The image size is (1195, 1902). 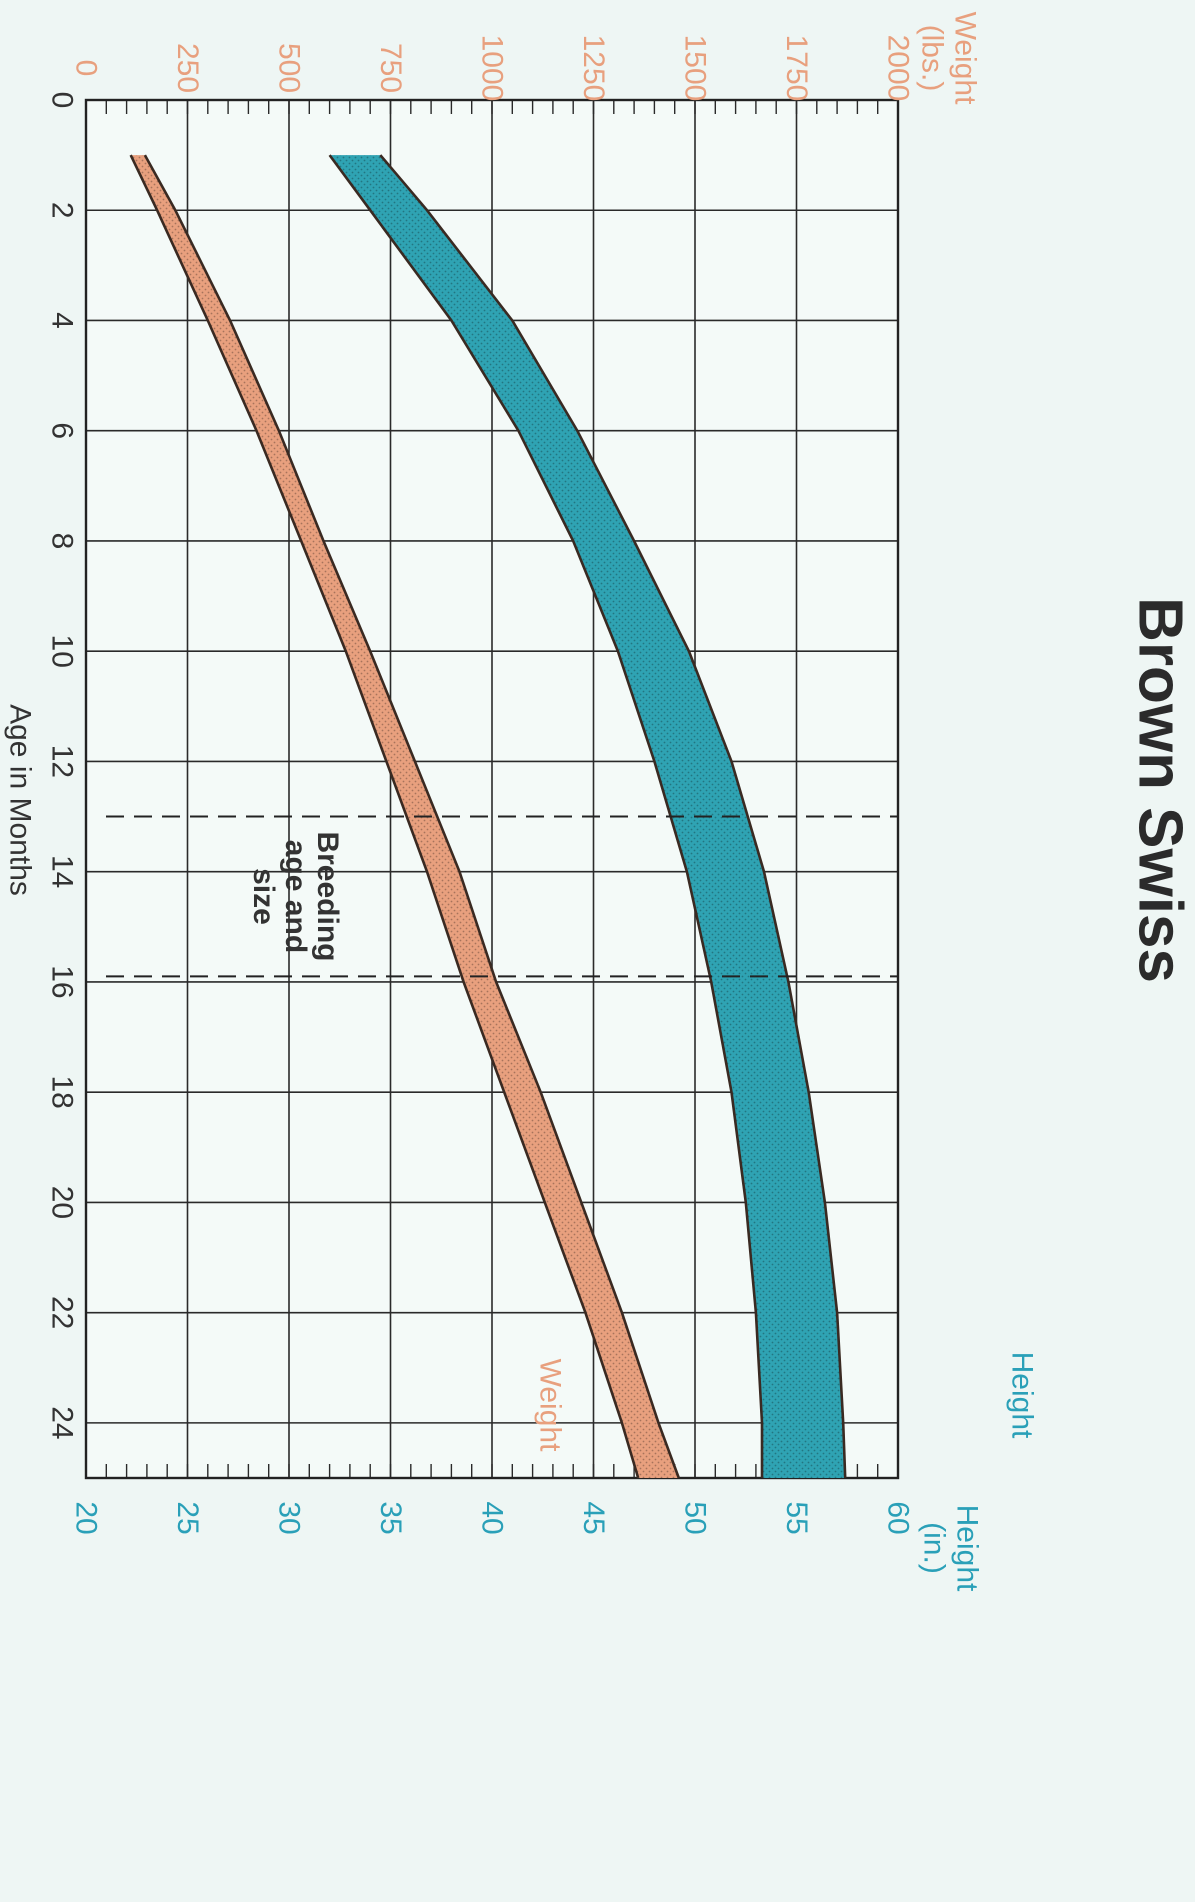 I want to click on height-tick-label: 35, so click(x=390, y=1517).